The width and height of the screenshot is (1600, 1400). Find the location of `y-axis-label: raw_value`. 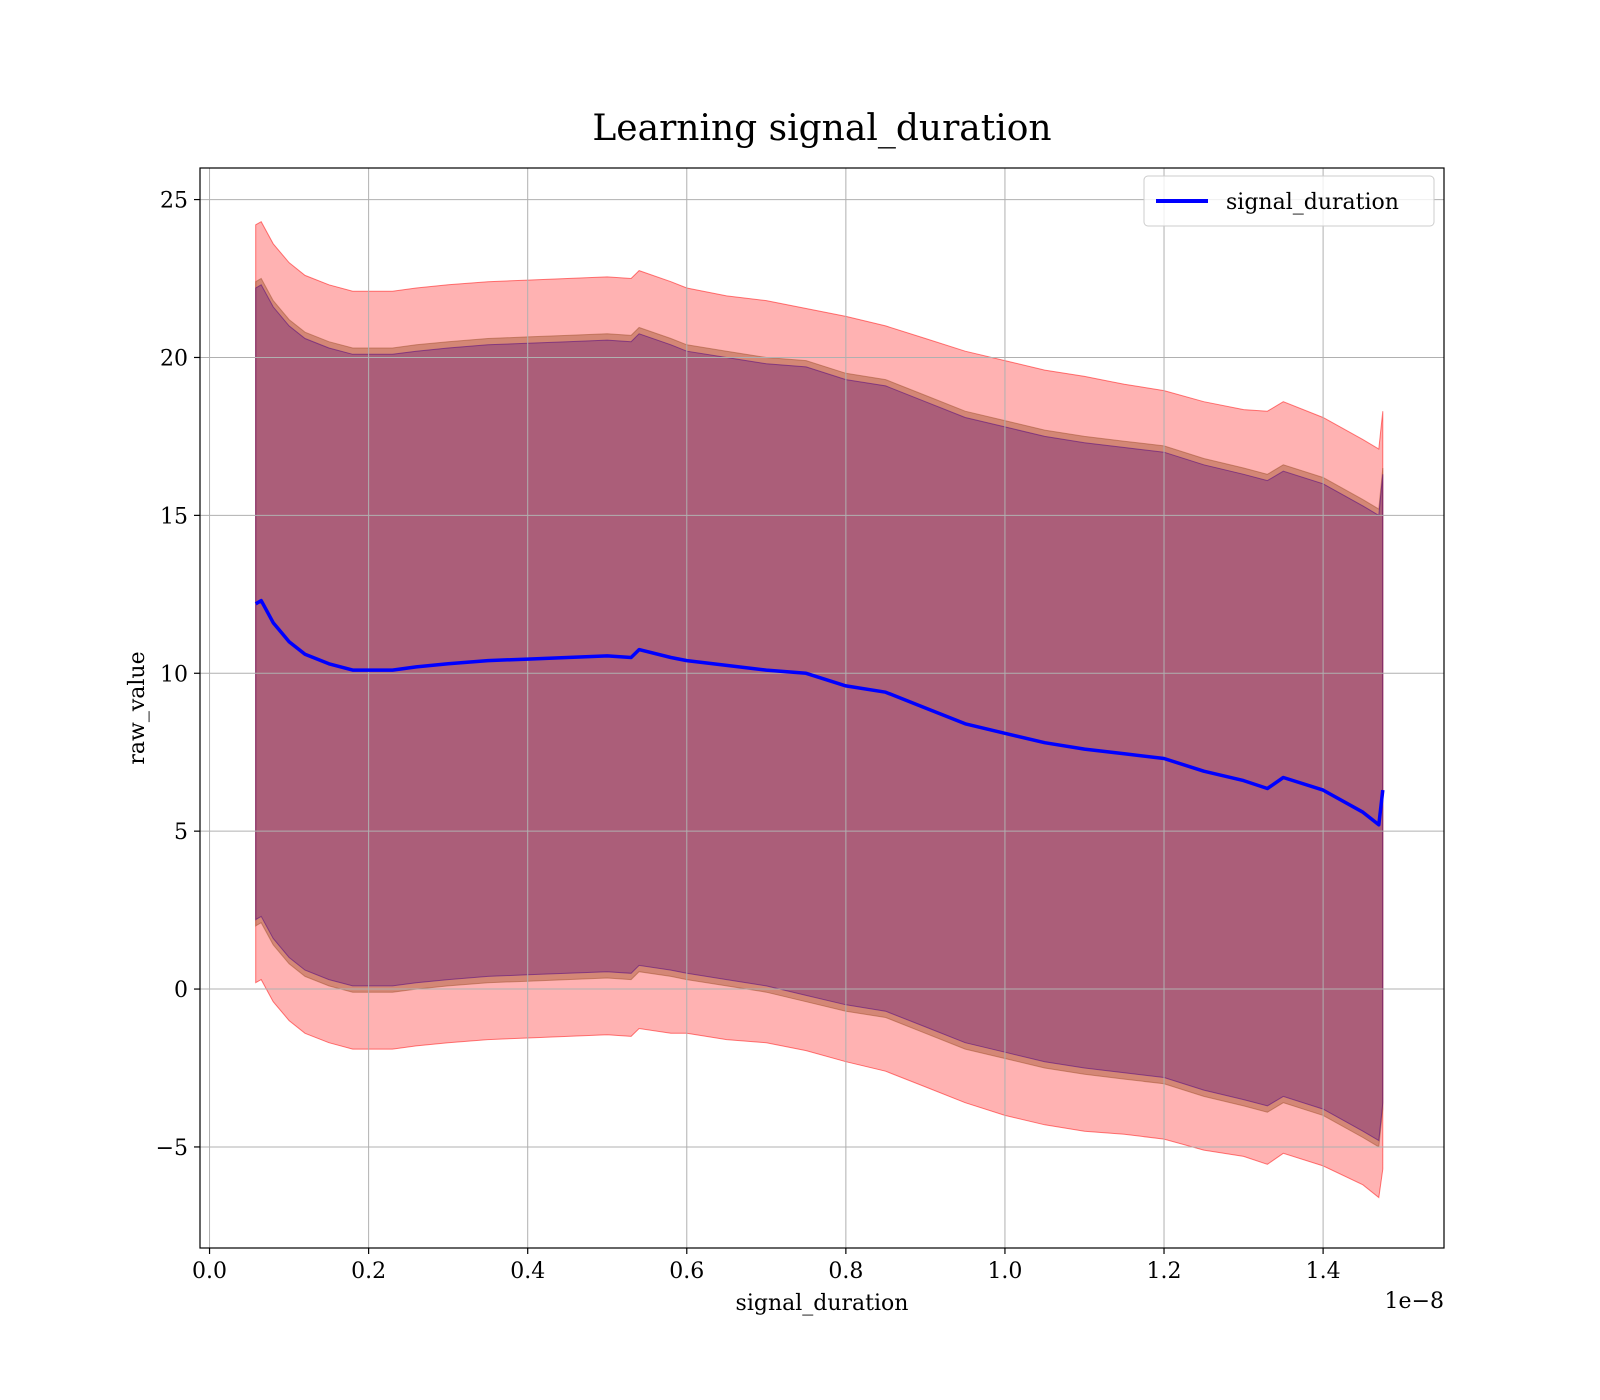

y-axis-label: raw_value is located at coordinates (137, 707).